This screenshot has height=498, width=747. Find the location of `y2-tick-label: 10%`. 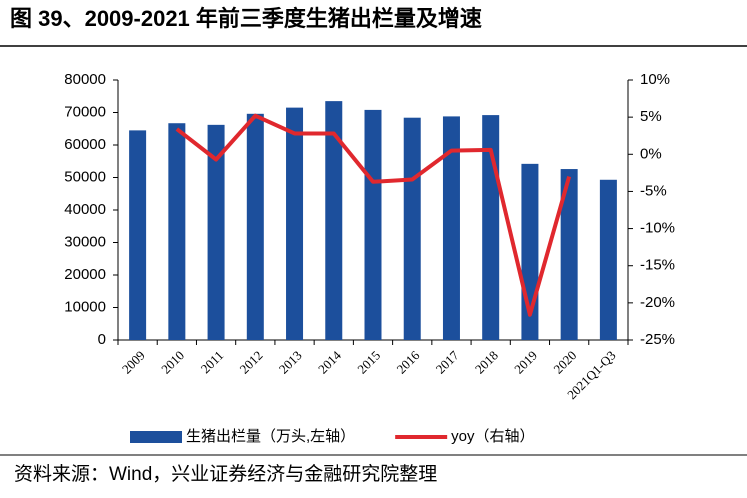

y2-tick-label: 10% is located at coordinates (655, 79).